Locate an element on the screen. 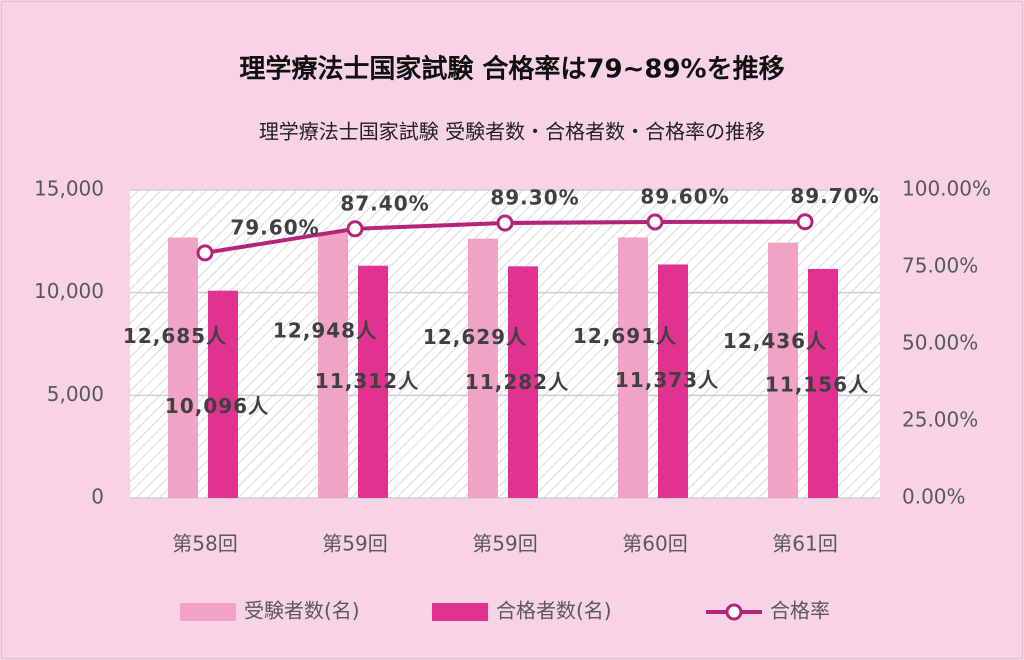 Image resolution: width=1024 pixels, height=660 pixels. y2-tick-label: 0.00% is located at coordinates (934, 497).